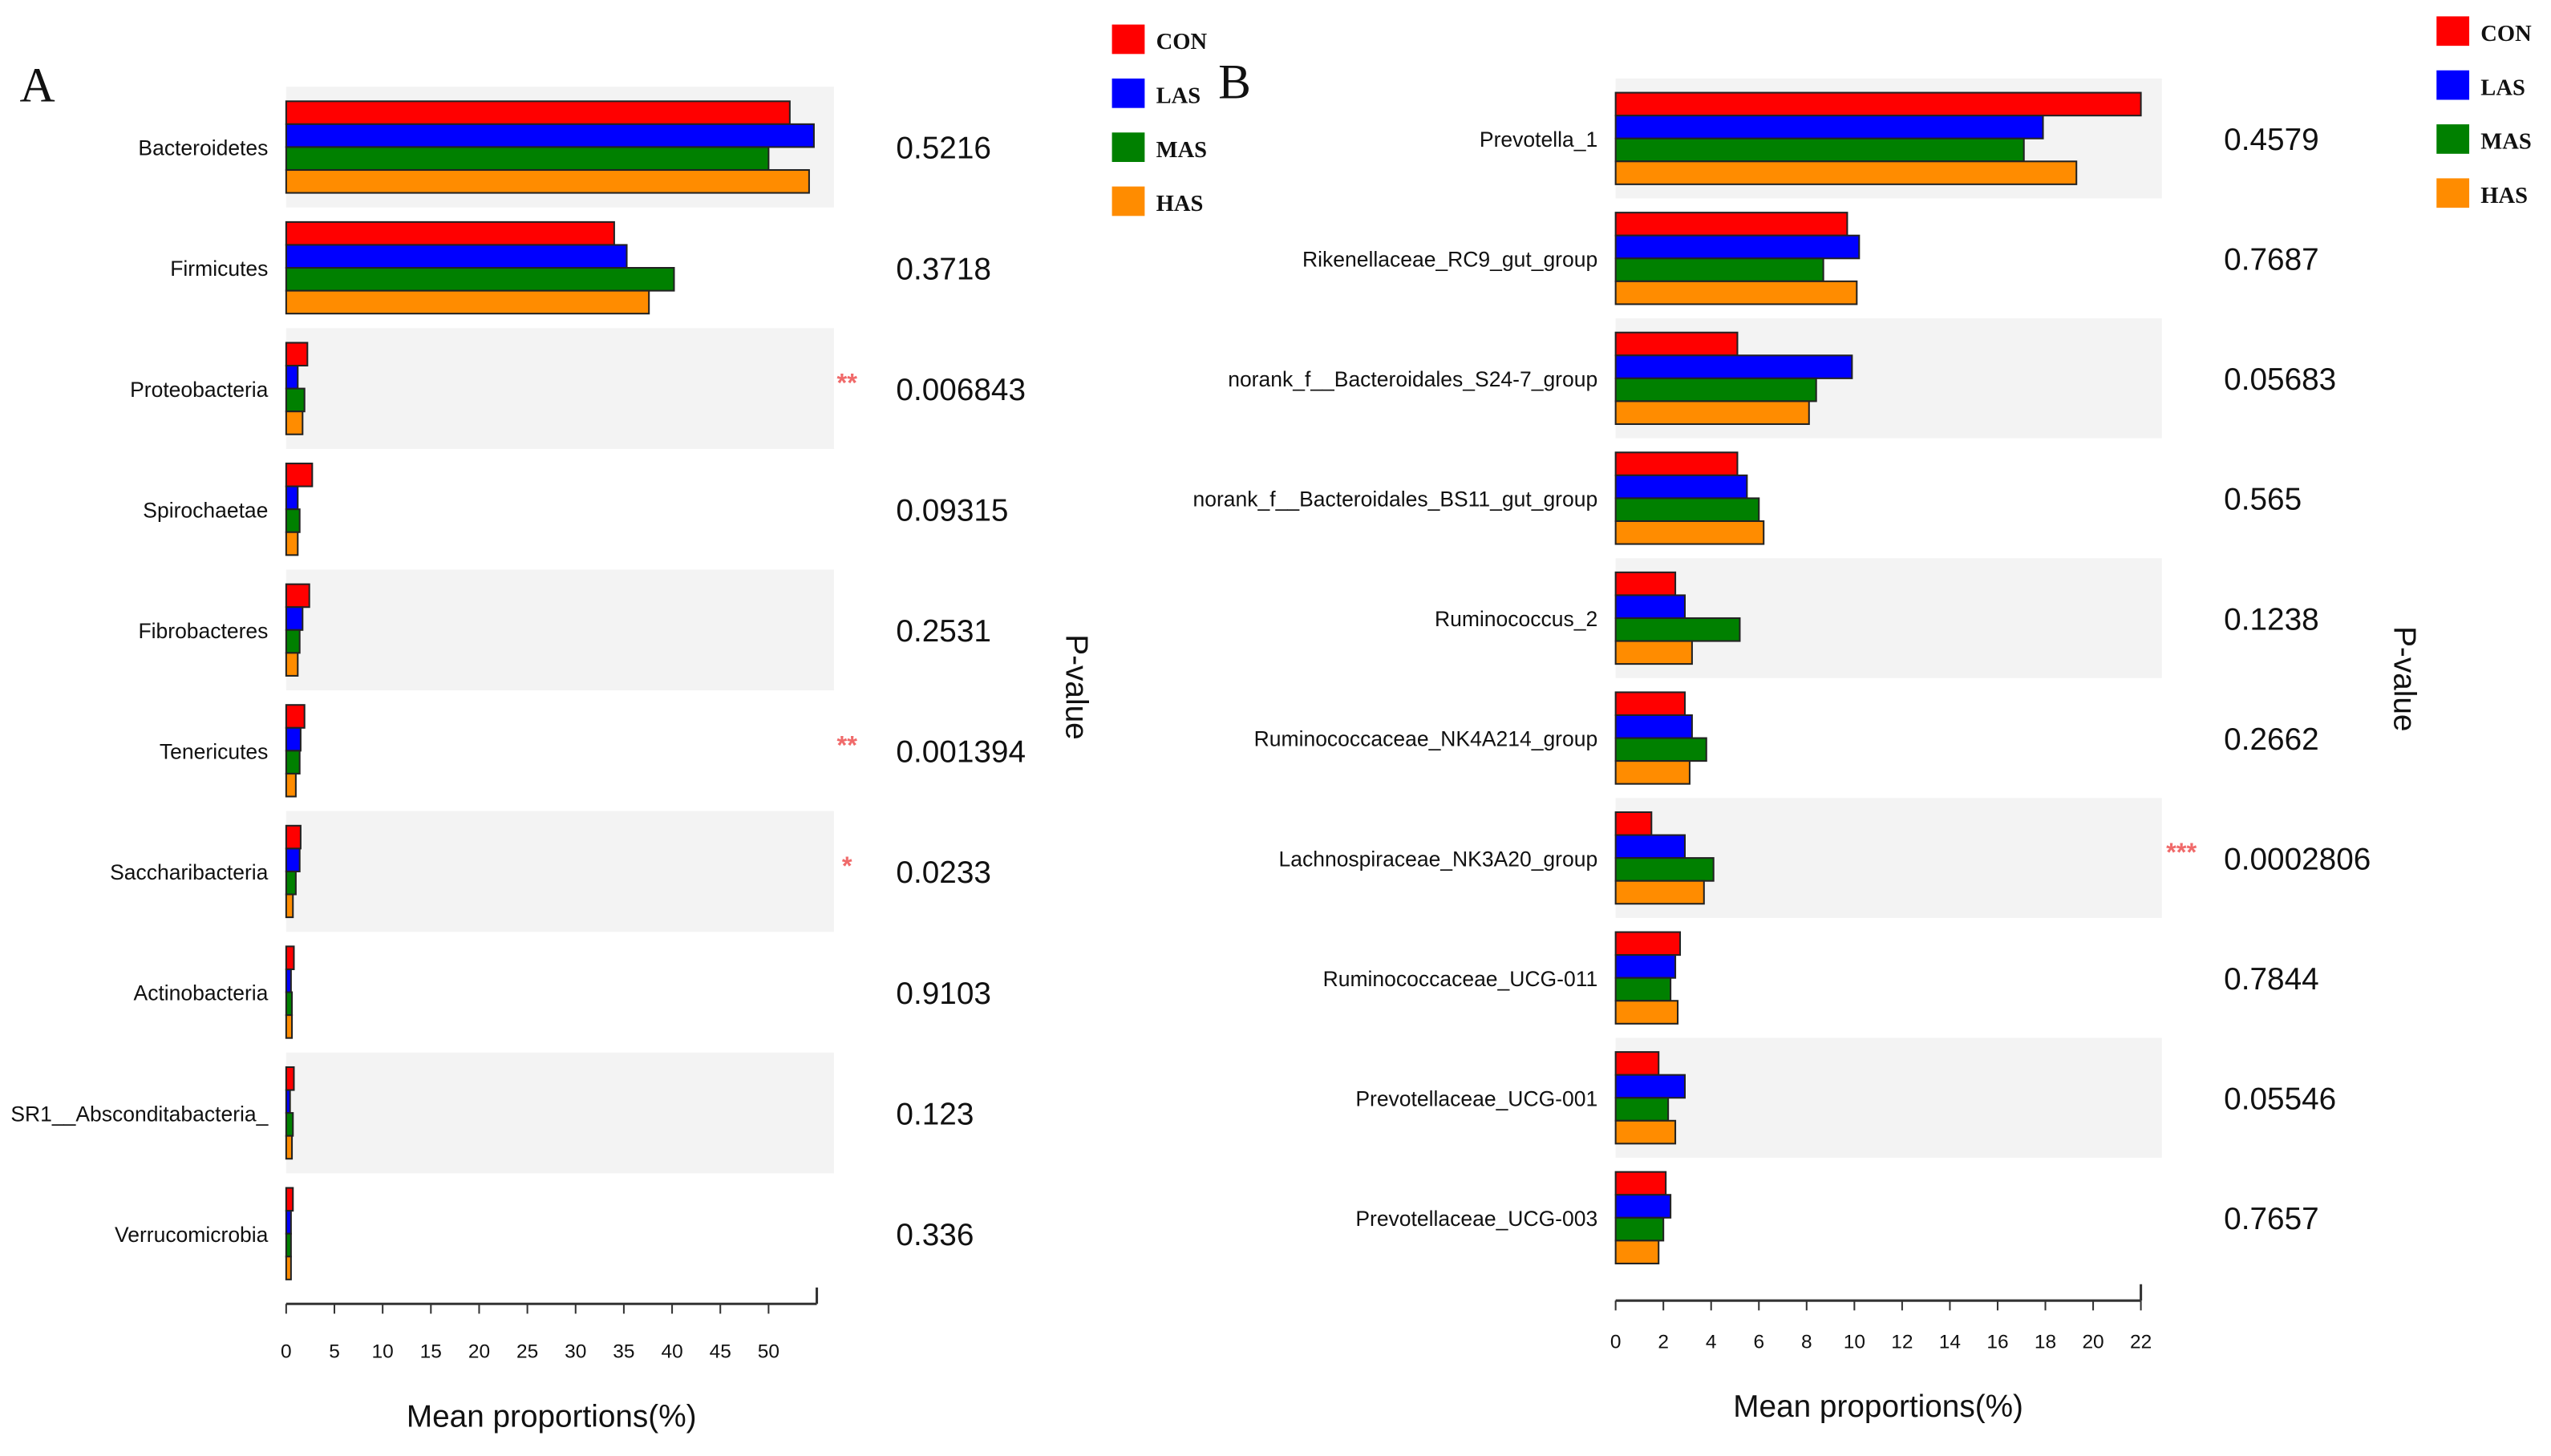 The image size is (2551, 1456). I want to click on x-tick-label: 18, so click(2045, 1342).